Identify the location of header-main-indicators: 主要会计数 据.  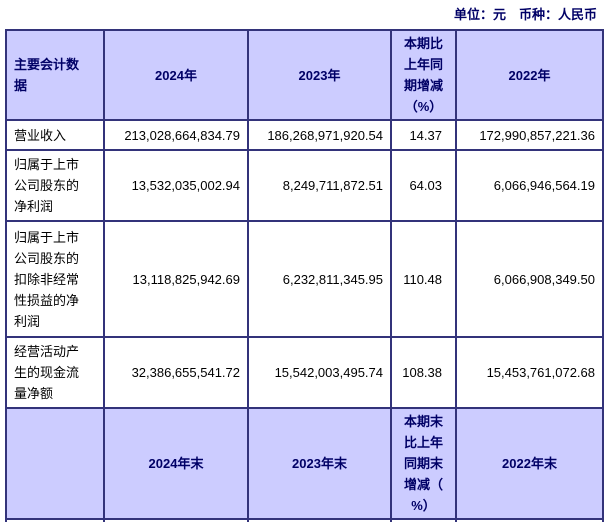
(55, 75).